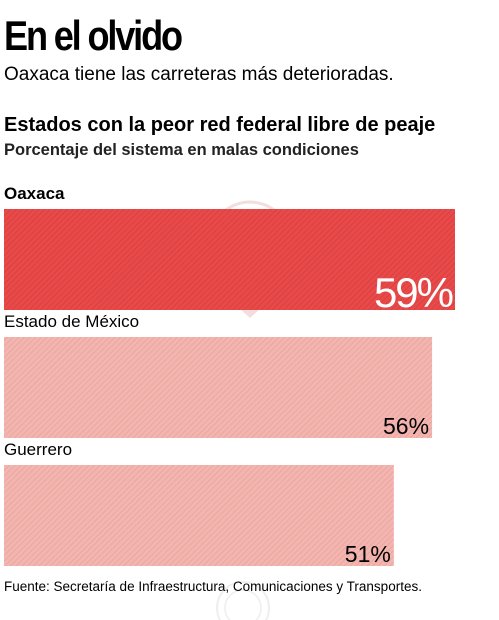  Describe the element at coordinates (243, 600) in the screenshot. I see `emblem-watermark-icon` at that location.